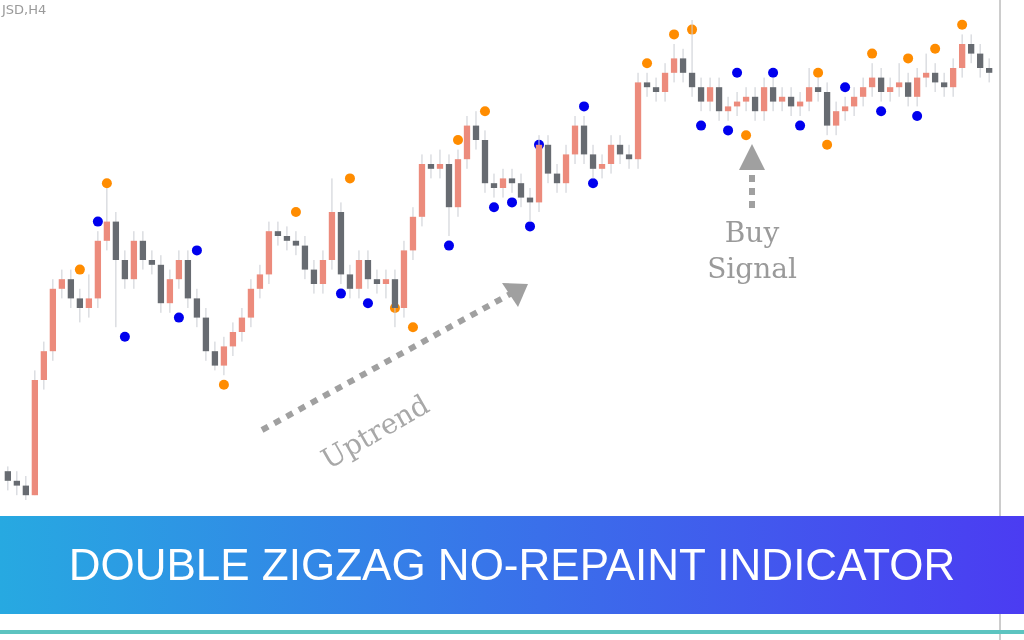  I want to click on text: JSD,H4, so click(24, 9).